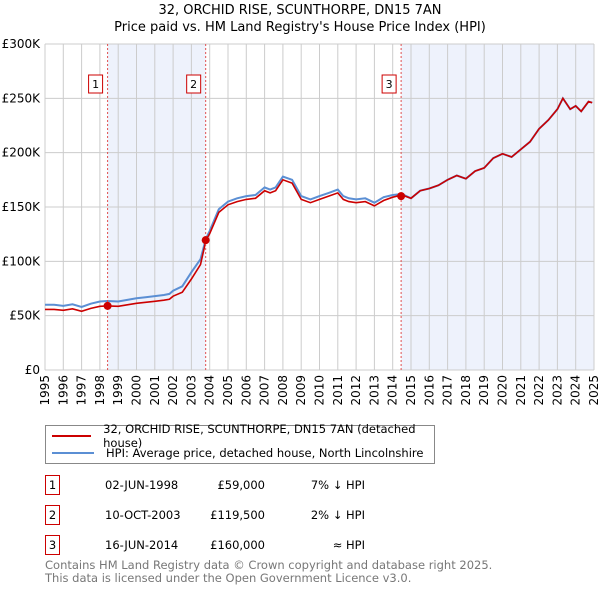  What do you see at coordinates (143, 515) in the screenshot?
I see `sale-date: 10-OCT-2003` at bounding box center [143, 515].